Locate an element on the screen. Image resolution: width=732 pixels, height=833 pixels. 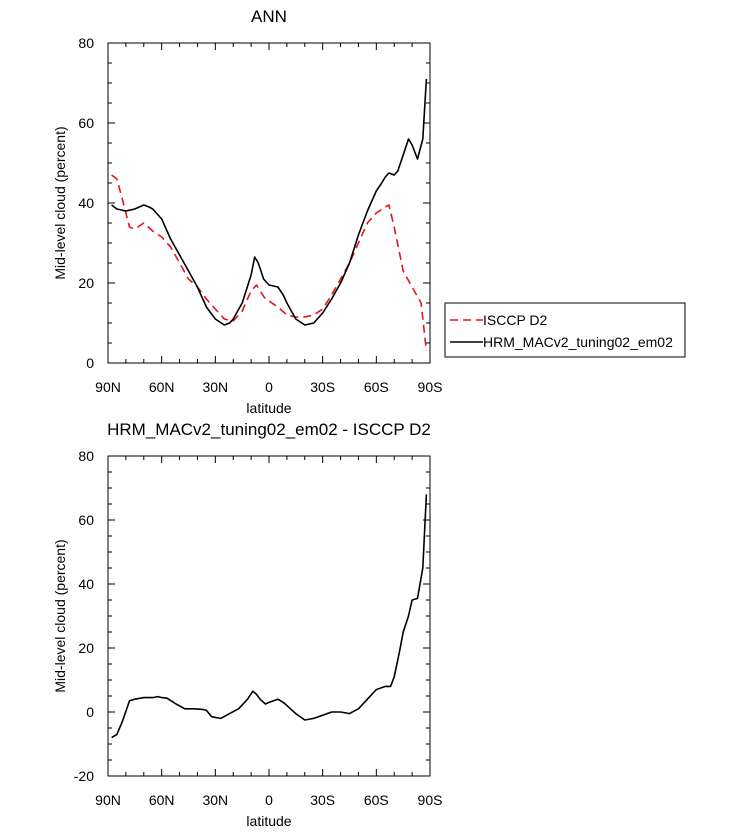
series-line-hrm-macv2-tuning02-em02 is located at coordinates (269, 202).